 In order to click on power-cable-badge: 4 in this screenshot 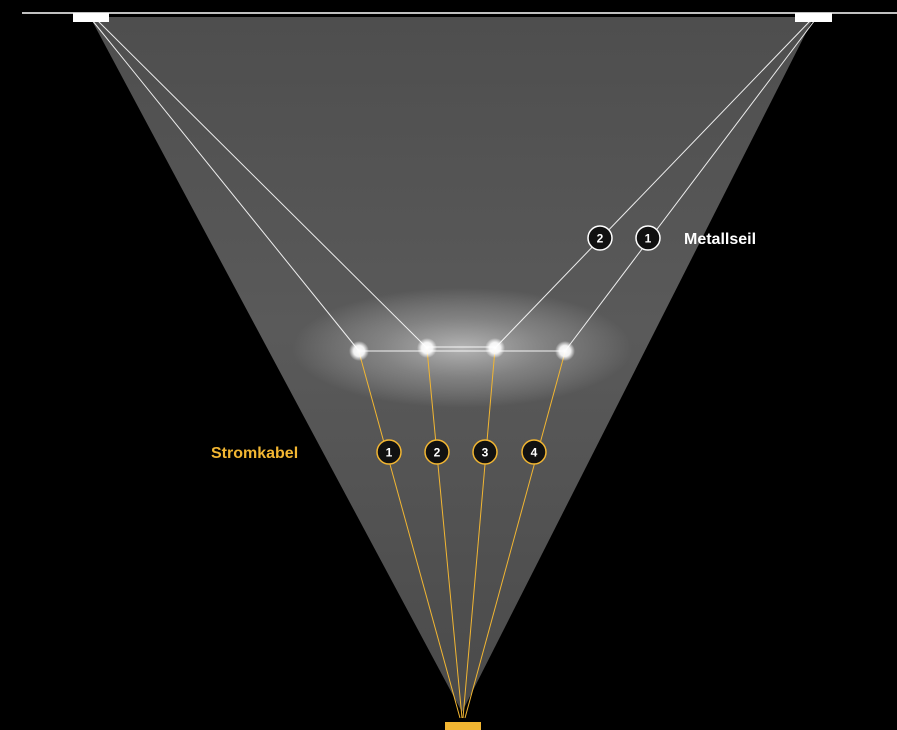, I will do `click(534, 452)`.